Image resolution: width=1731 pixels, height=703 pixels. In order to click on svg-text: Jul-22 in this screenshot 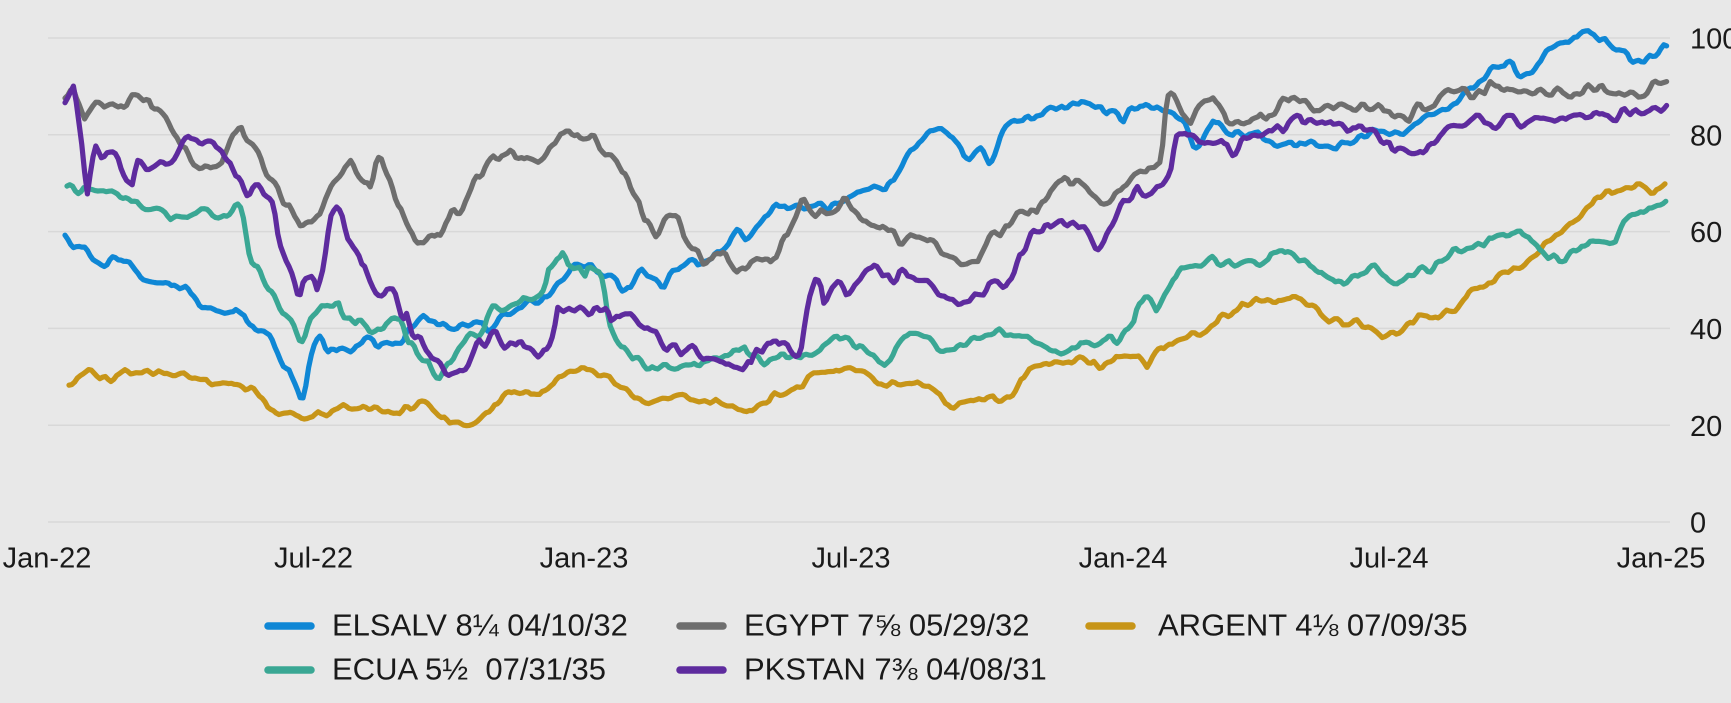, I will do `click(313, 559)`.